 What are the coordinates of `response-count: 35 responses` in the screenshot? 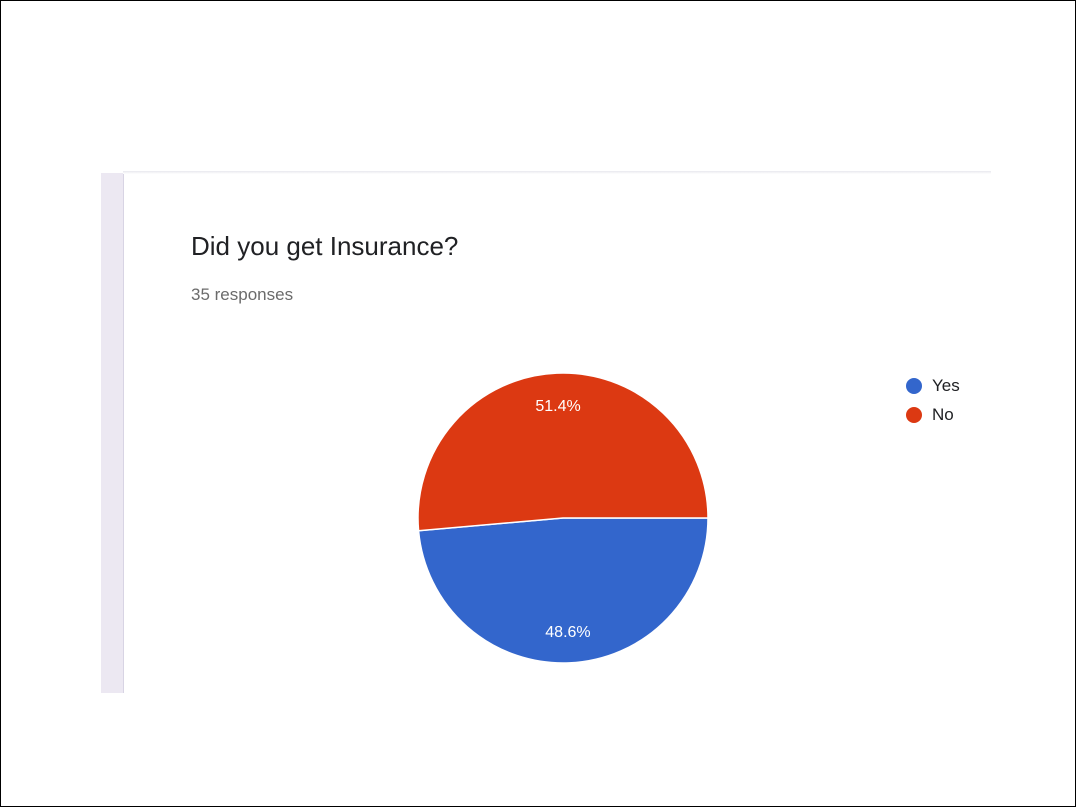 It's located at (242, 294).